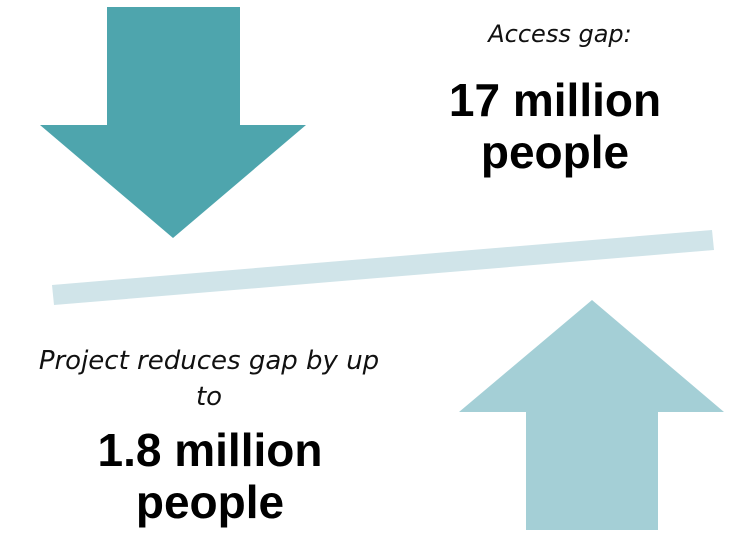 Image resolution: width=731 pixels, height=533 pixels. I want to click on reduction-caption: Project reduces gap by up to, so click(209, 379).